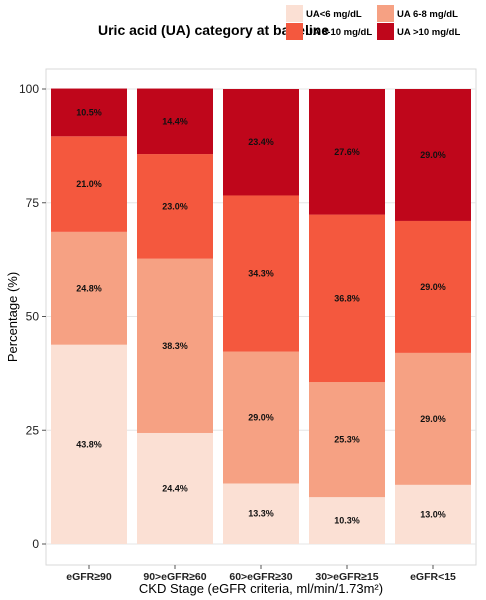 The height and width of the screenshot is (600, 486). I want to click on x-tick-label: 90>eGFR≥60, so click(174, 577).